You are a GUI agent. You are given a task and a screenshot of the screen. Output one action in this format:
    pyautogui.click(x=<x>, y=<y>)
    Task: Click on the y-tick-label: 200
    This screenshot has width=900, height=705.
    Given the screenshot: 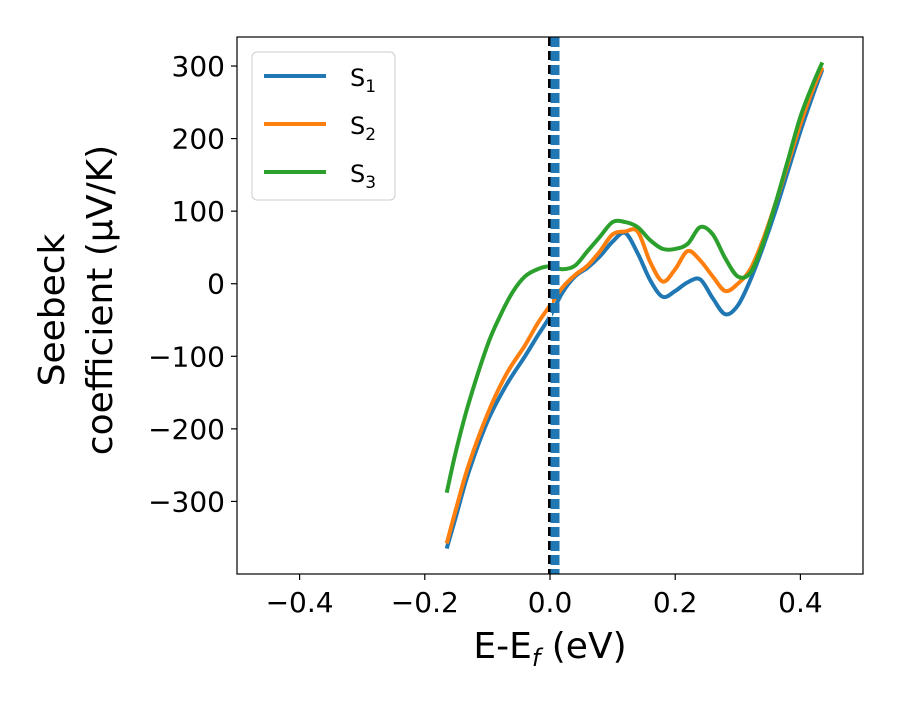 What is the action you would take?
    pyautogui.click(x=198, y=139)
    